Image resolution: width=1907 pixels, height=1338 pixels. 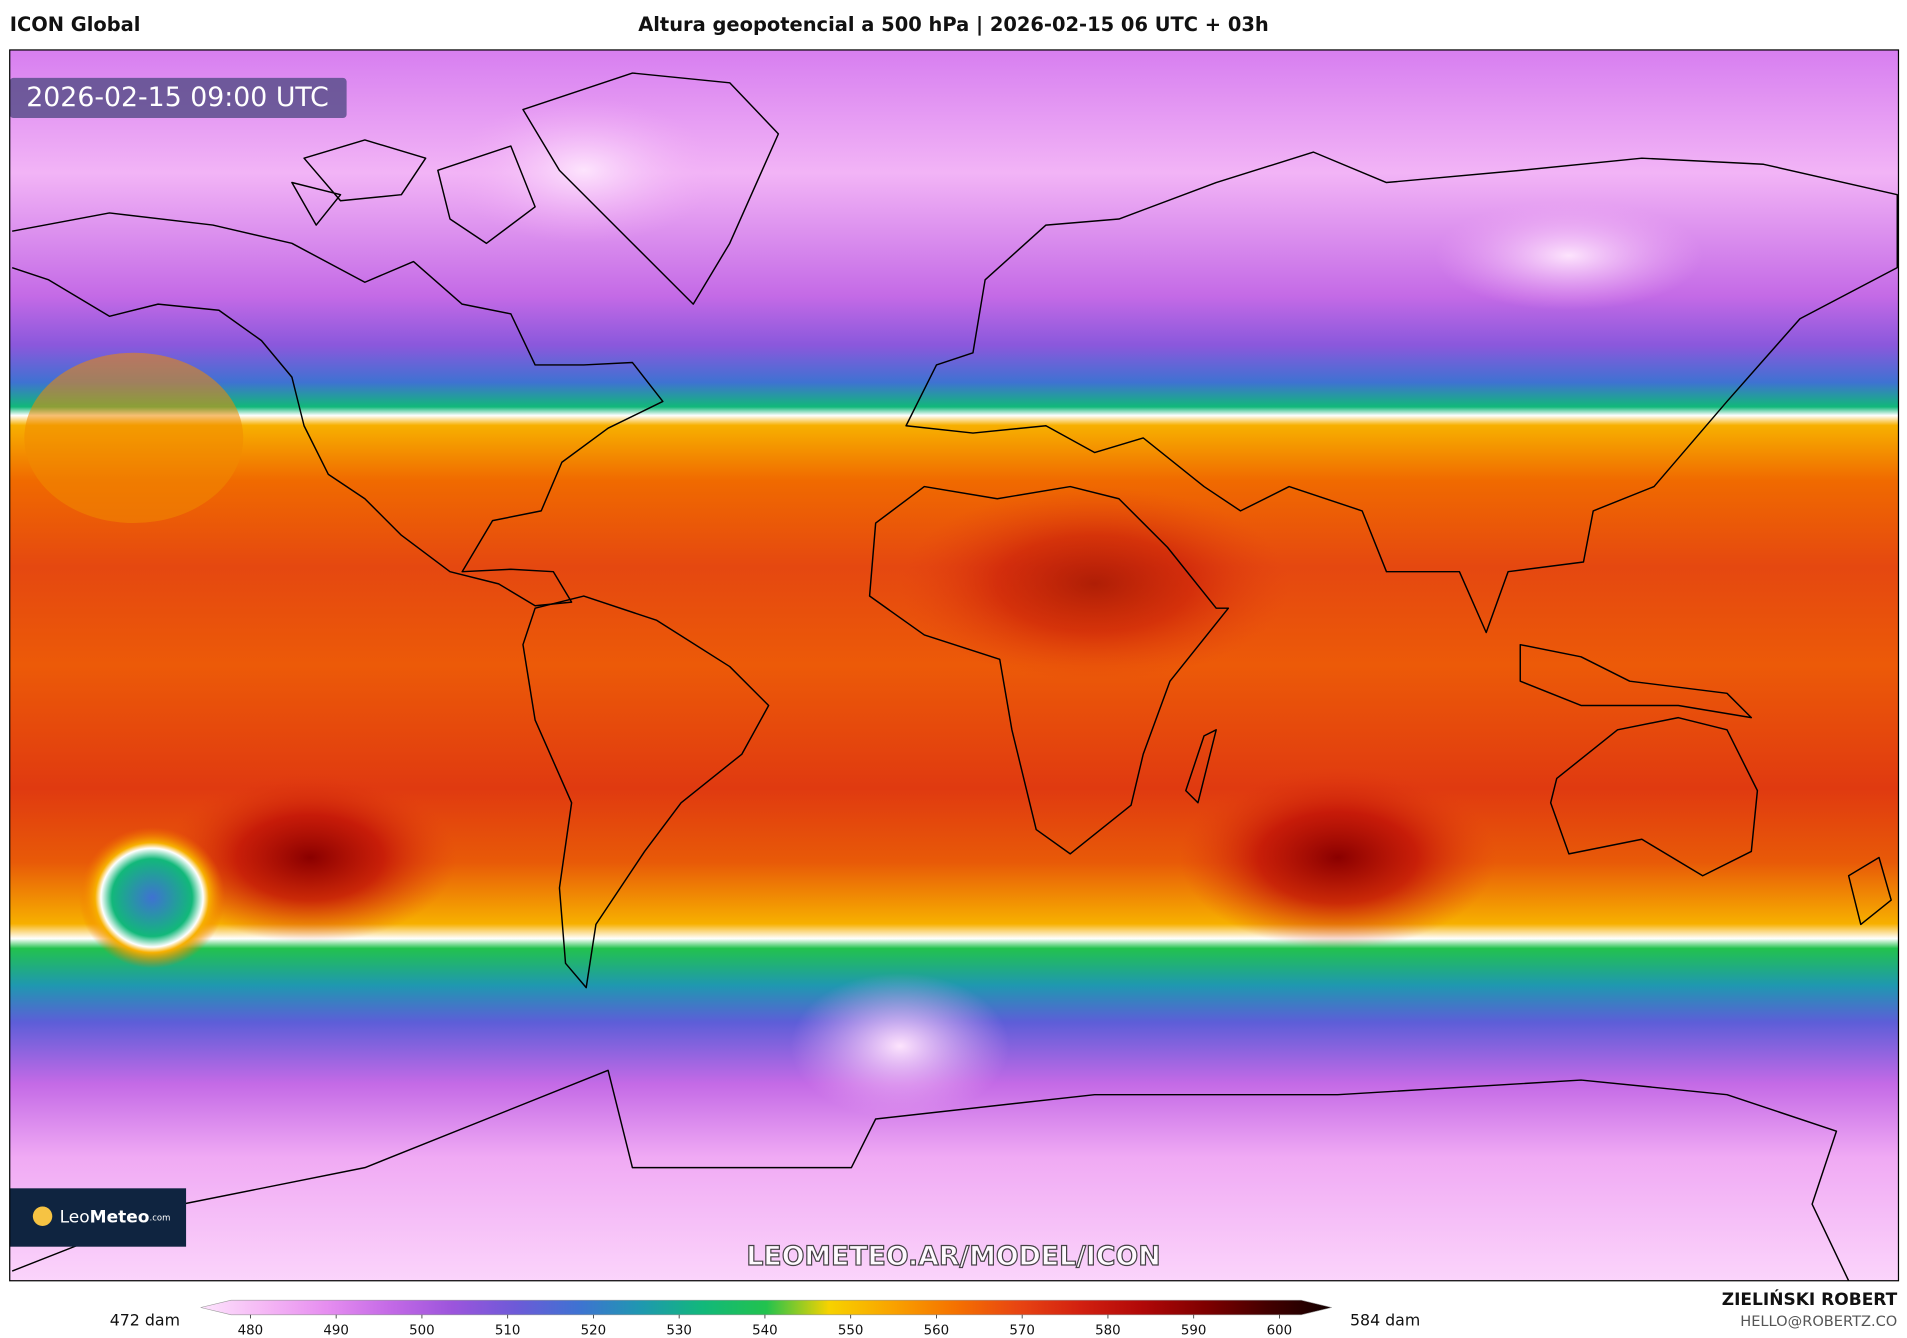 What do you see at coordinates (152, 898) in the screenshot?
I see `cutoff-low` at bounding box center [152, 898].